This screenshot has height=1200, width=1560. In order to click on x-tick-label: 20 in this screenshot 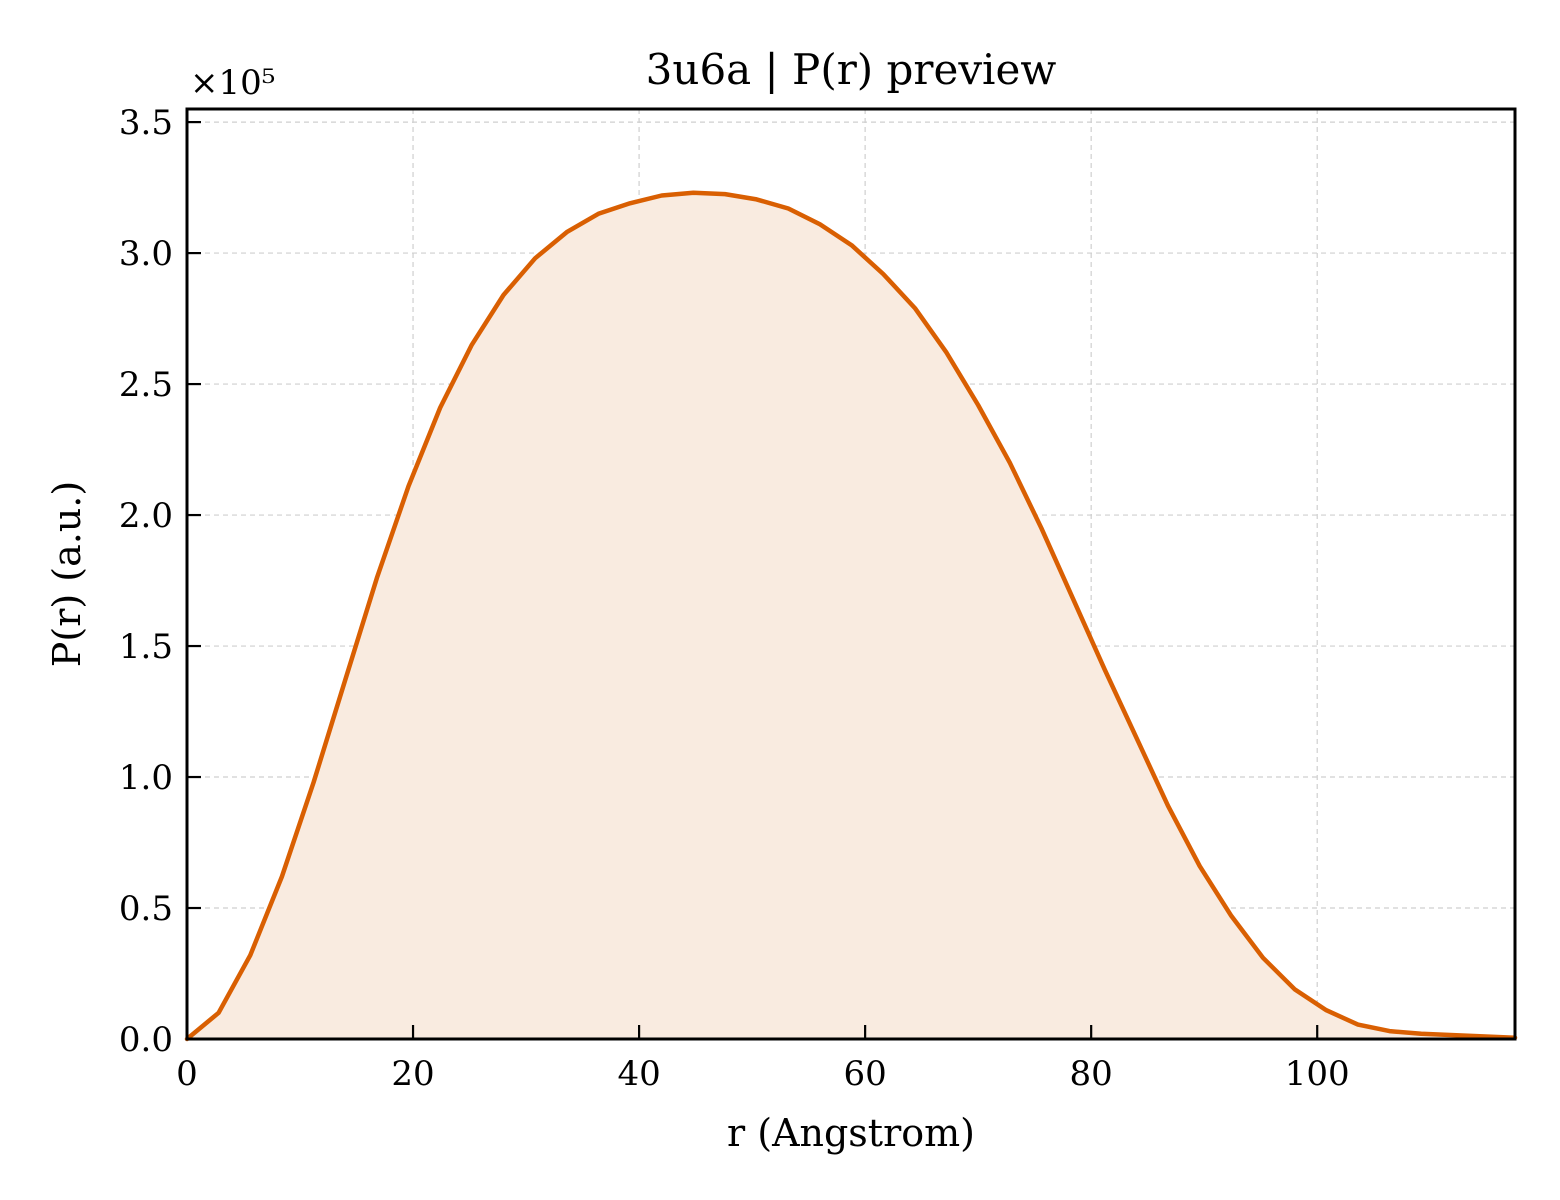, I will do `click(412, 1074)`.